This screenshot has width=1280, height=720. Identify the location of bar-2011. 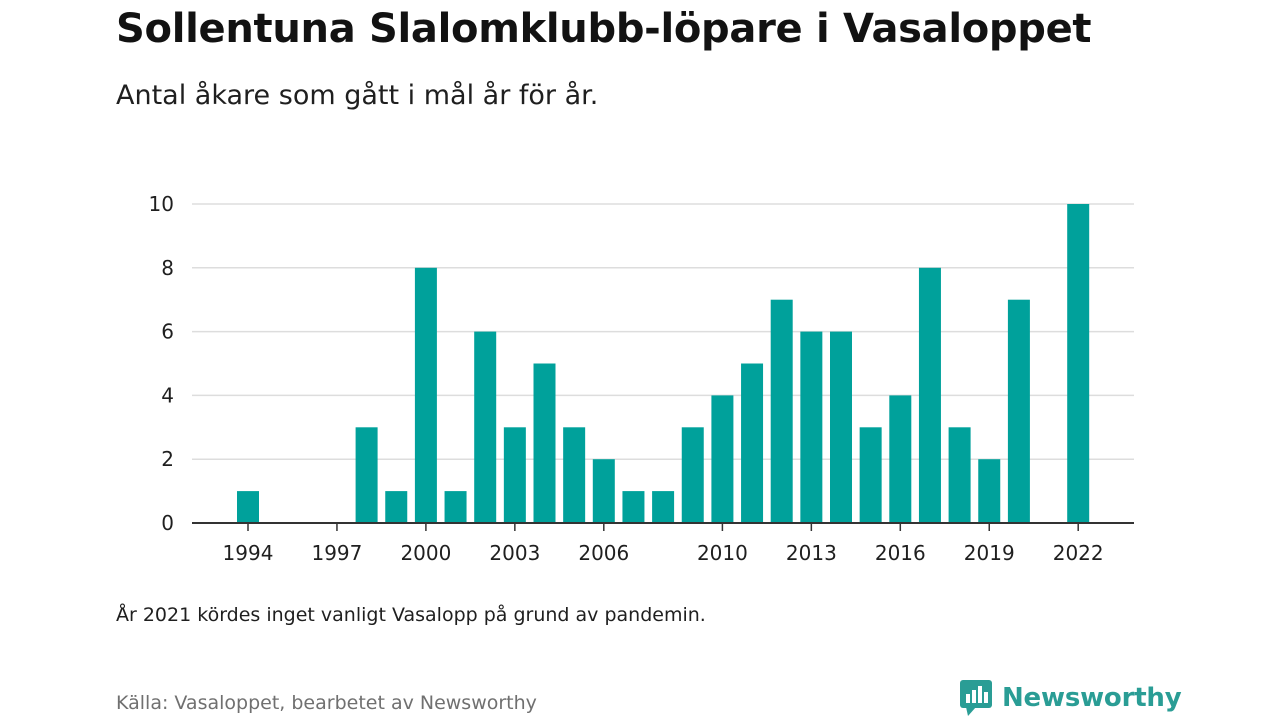
(752, 443).